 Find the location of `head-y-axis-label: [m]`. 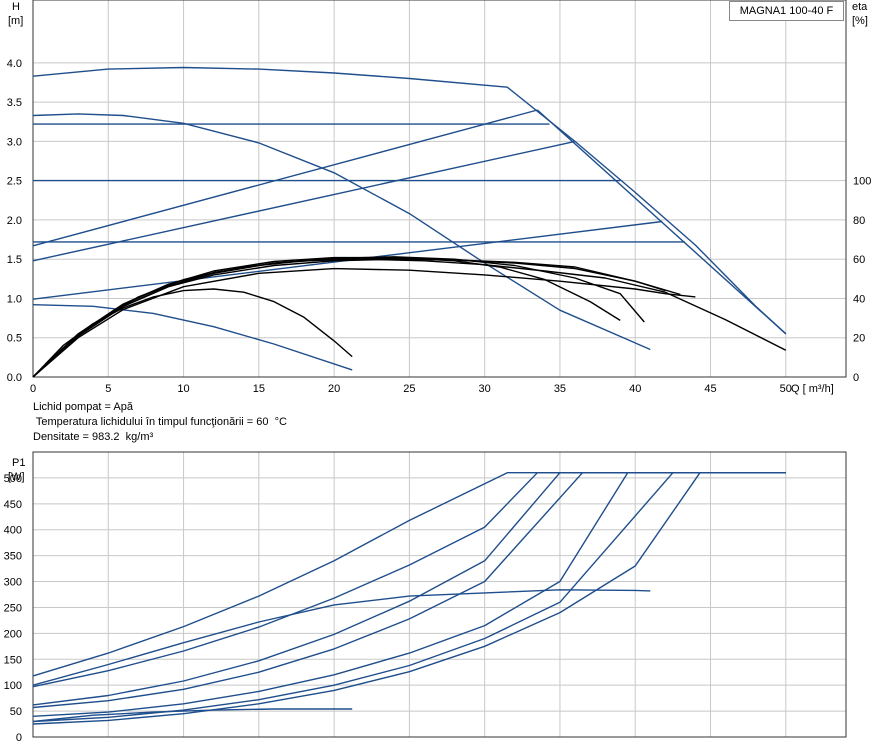

head-y-axis-label: [m] is located at coordinates (15, 21).